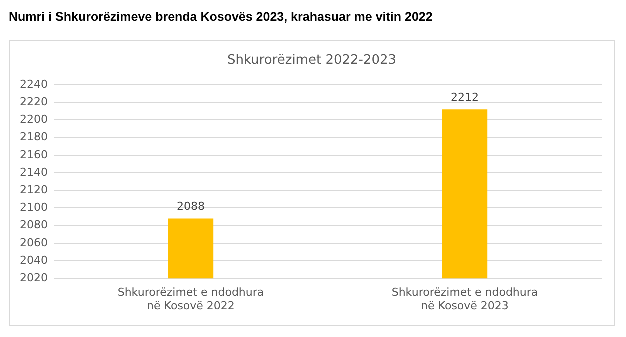  What do you see at coordinates (34, 84) in the screenshot?
I see `y-tick-label: 2240` at bounding box center [34, 84].